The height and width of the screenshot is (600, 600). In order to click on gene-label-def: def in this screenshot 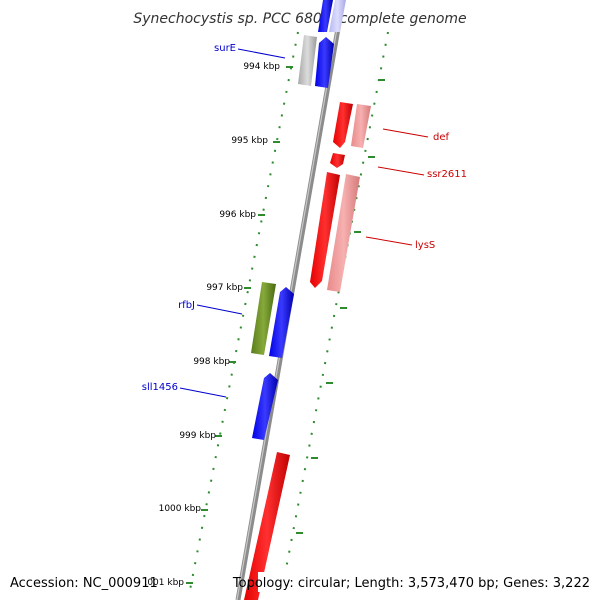, I will do `click(441, 137)`.